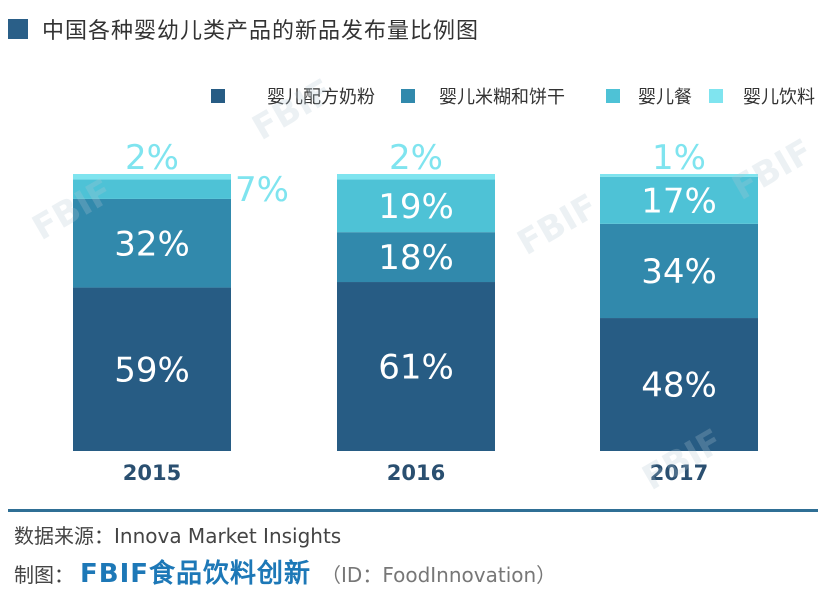  What do you see at coordinates (665, 97) in the screenshot?
I see `legend-label: 婴儿餐` at bounding box center [665, 97].